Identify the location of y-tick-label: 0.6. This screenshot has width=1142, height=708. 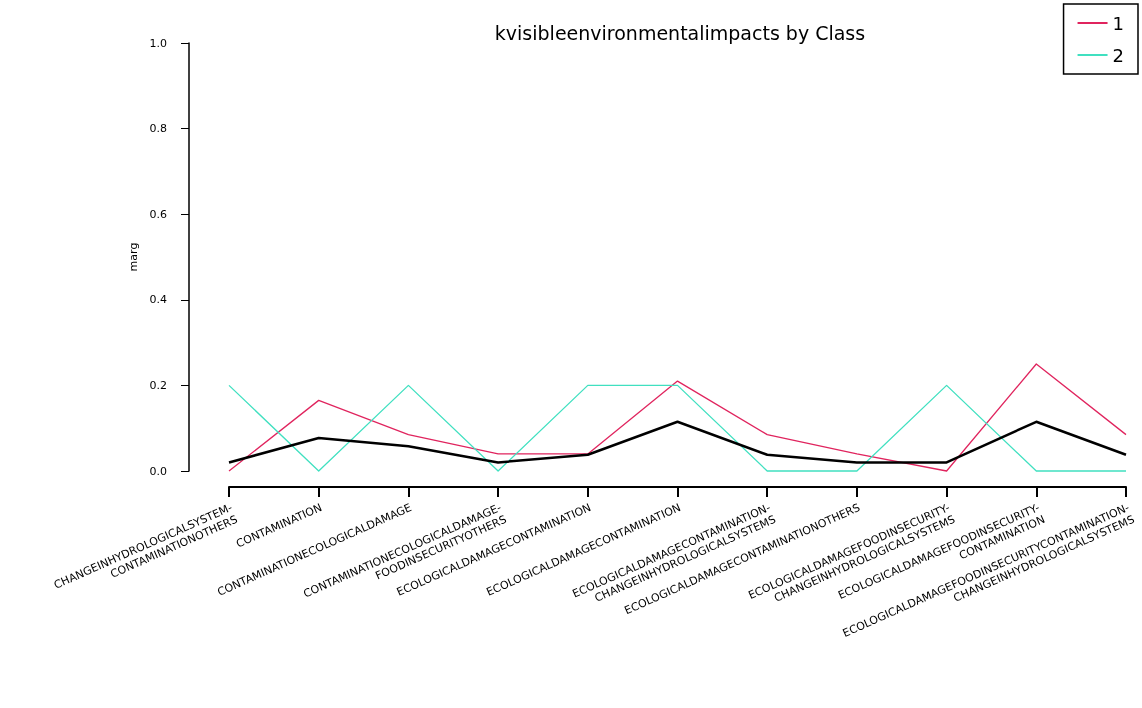
(158, 214).